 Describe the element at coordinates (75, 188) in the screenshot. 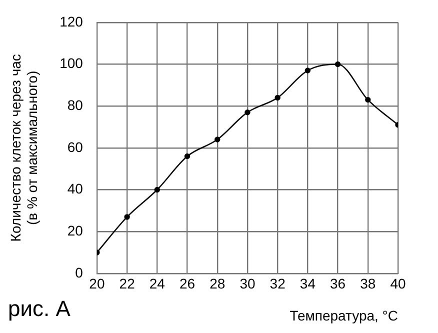

I see `y-tick-label: 40` at that location.